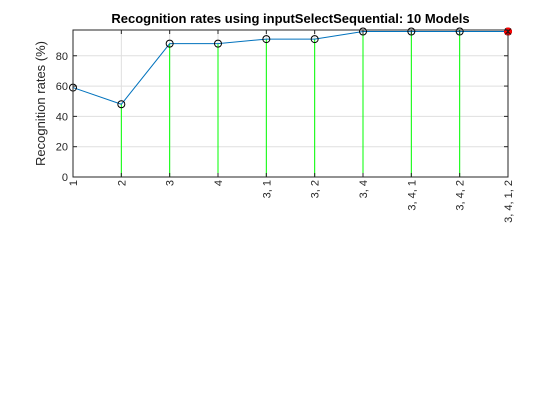 This screenshot has height=420, width=560. What do you see at coordinates (122, 183) in the screenshot?
I see `x-tick-label: 2` at bounding box center [122, 183].